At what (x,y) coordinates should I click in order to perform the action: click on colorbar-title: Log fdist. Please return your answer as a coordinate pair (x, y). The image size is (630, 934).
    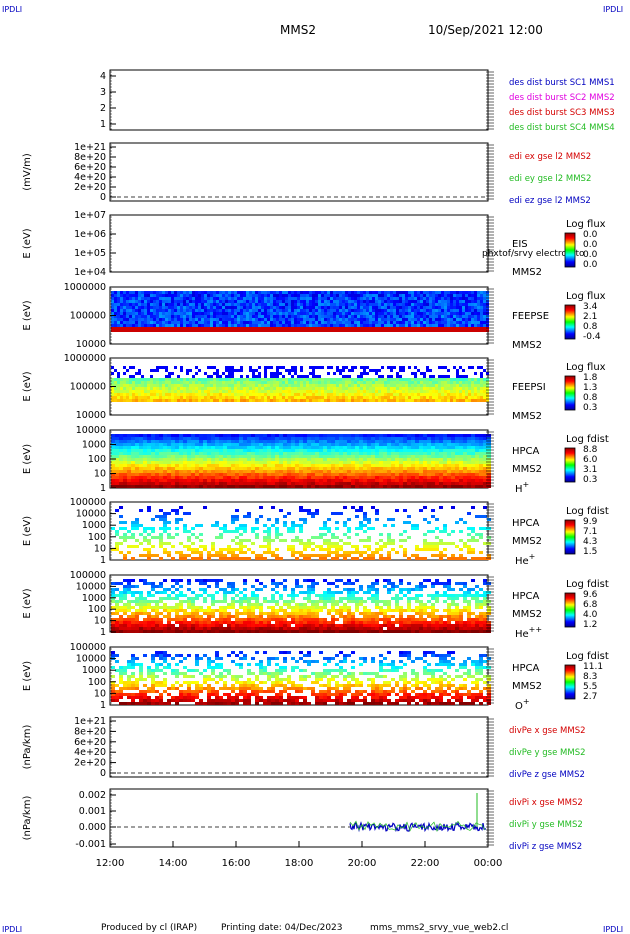
    Looking at the image, I should click on (587, 439).